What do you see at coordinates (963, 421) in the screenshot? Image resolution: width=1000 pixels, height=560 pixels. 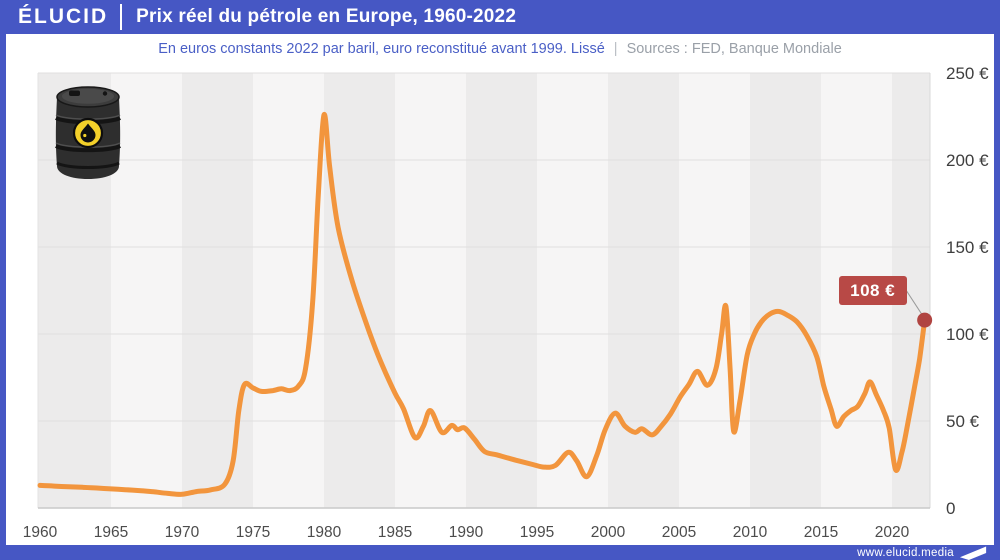 I see `y-axis-label: 50 €` at bounding box center [963, 421].